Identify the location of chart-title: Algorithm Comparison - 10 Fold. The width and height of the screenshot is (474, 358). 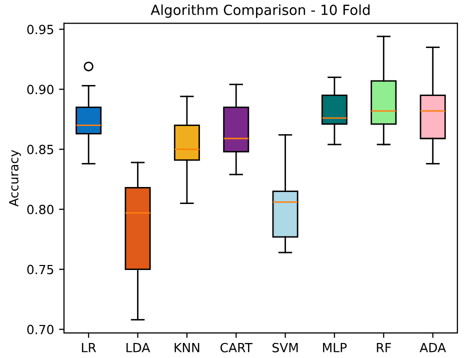
(260, 11).